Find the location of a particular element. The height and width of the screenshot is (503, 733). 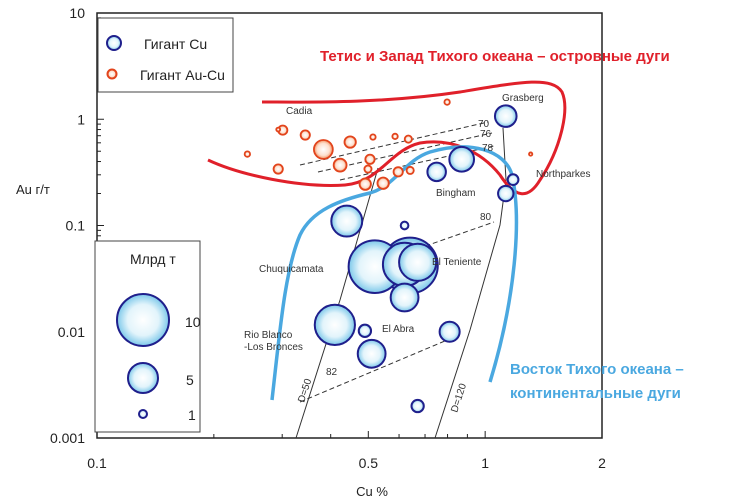

blue-region-annotation-line2: континентальные дуги is located at coordinates (595, 393).